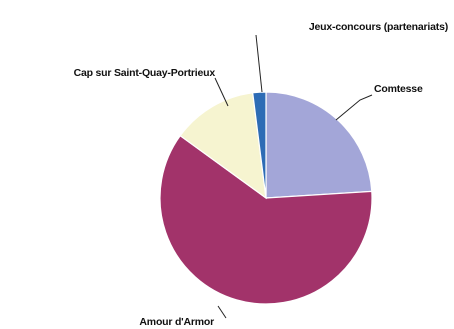 Image resolution: width=454 pixels, height=329 pixels. Describe the element at coordinates (145, 73) in the screenshot. I see `slice-label-cap-sur-saint-quay-portrieux: Cap sur Saint-Quay-Portrieux` at that location.